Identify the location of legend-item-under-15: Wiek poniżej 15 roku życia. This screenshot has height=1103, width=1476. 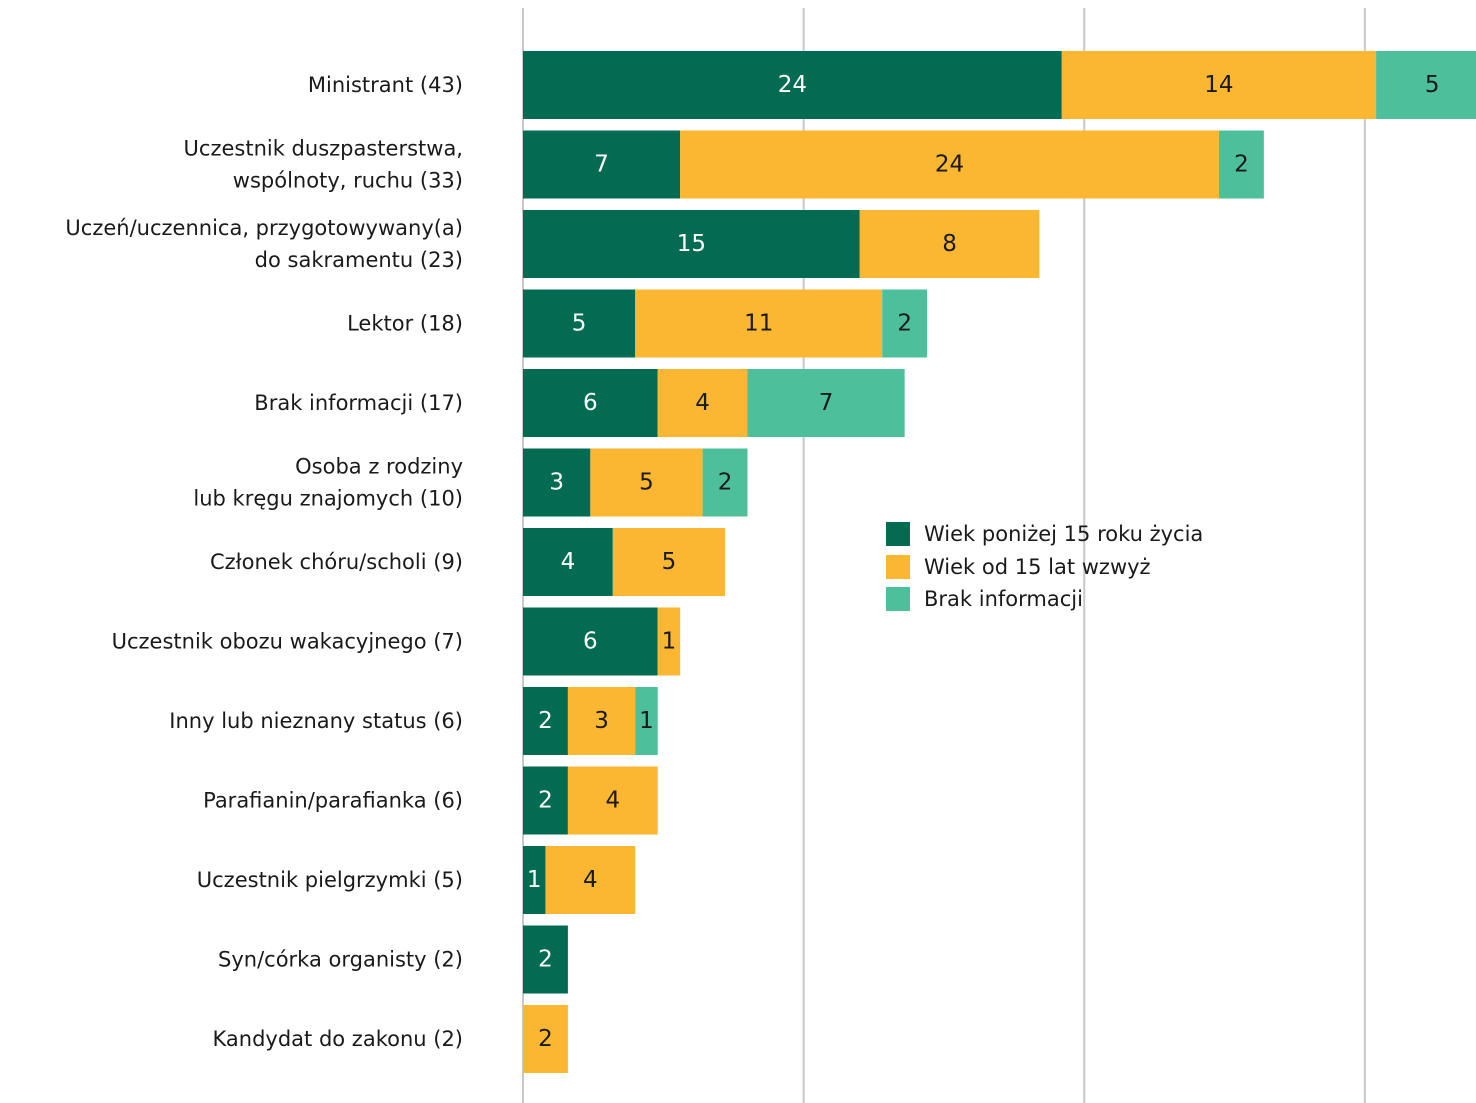
(1044, 534).